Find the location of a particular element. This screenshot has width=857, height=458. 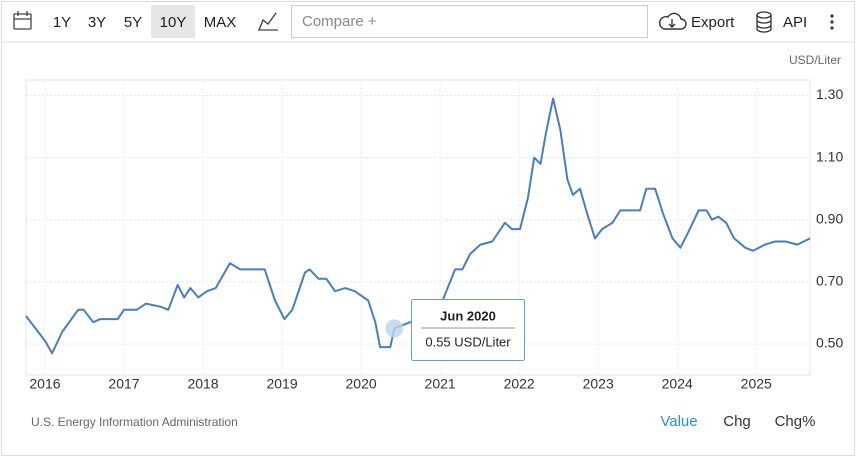

tooltip is located at coordinates (468, 330).